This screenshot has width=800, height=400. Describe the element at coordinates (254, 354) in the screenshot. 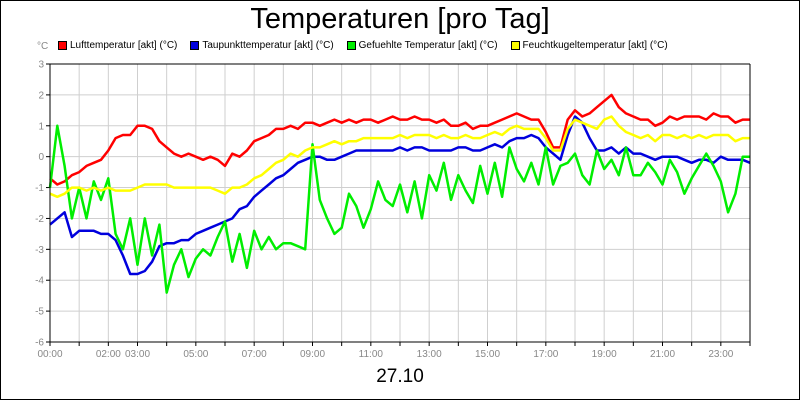

I see `x-tick-label: 07:00` at that location.